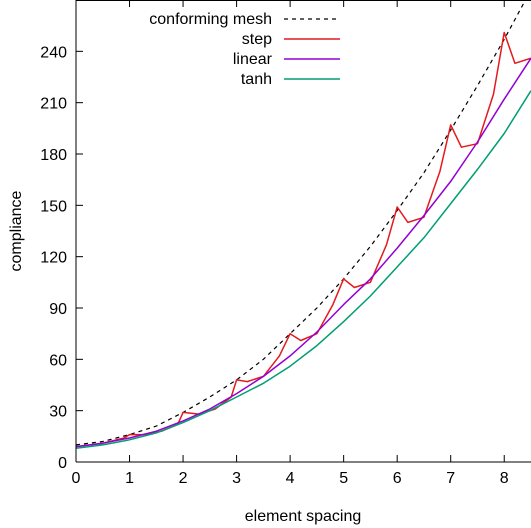 This screenshot has height=528, width=531. Describe the element at coordinates (257, 39) in the screenshot. I see `legend-label: step` at that location.